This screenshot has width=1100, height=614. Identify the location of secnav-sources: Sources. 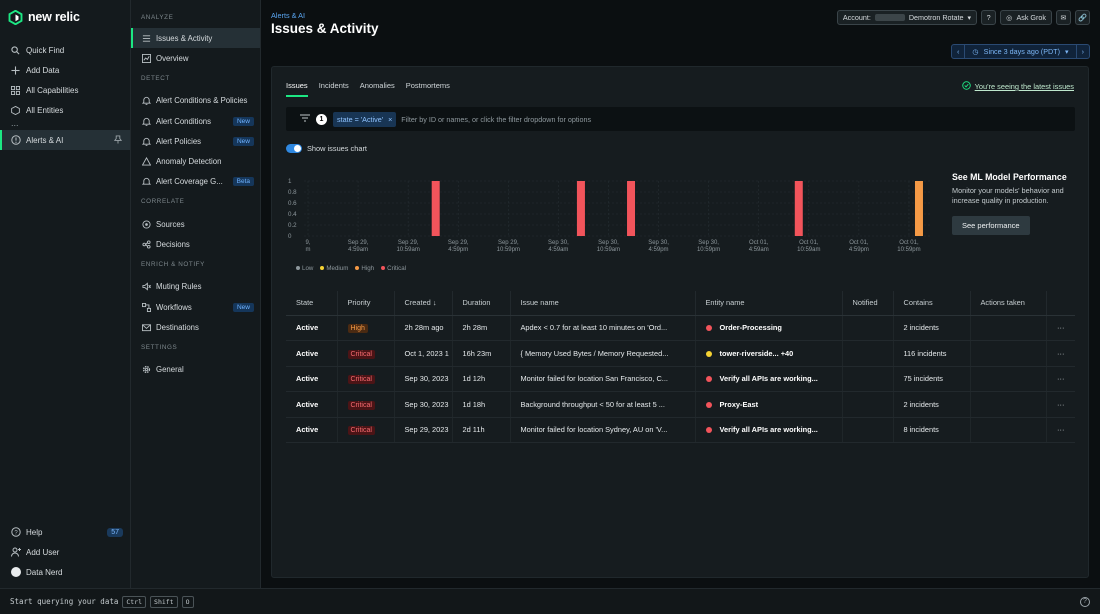
(195, 224).